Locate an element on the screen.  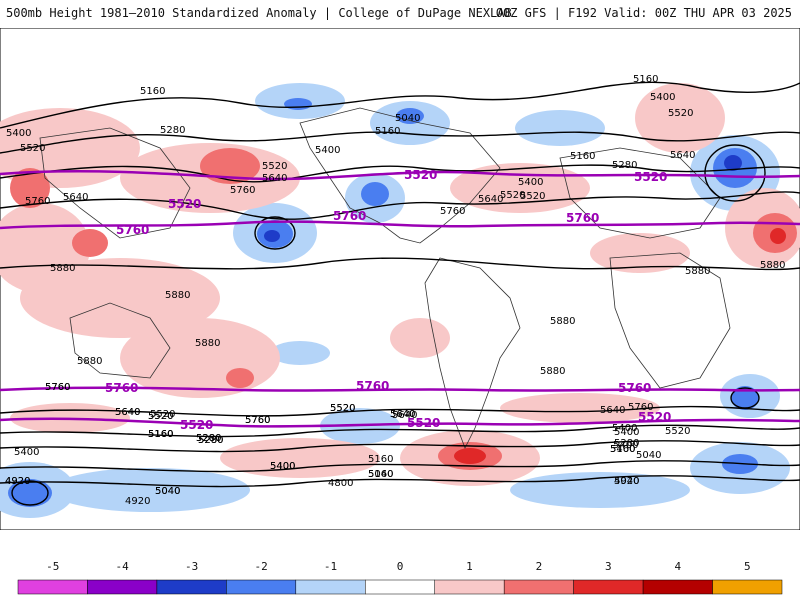
colorbar-tick-label: -5 is located at coordinates (53, 566).